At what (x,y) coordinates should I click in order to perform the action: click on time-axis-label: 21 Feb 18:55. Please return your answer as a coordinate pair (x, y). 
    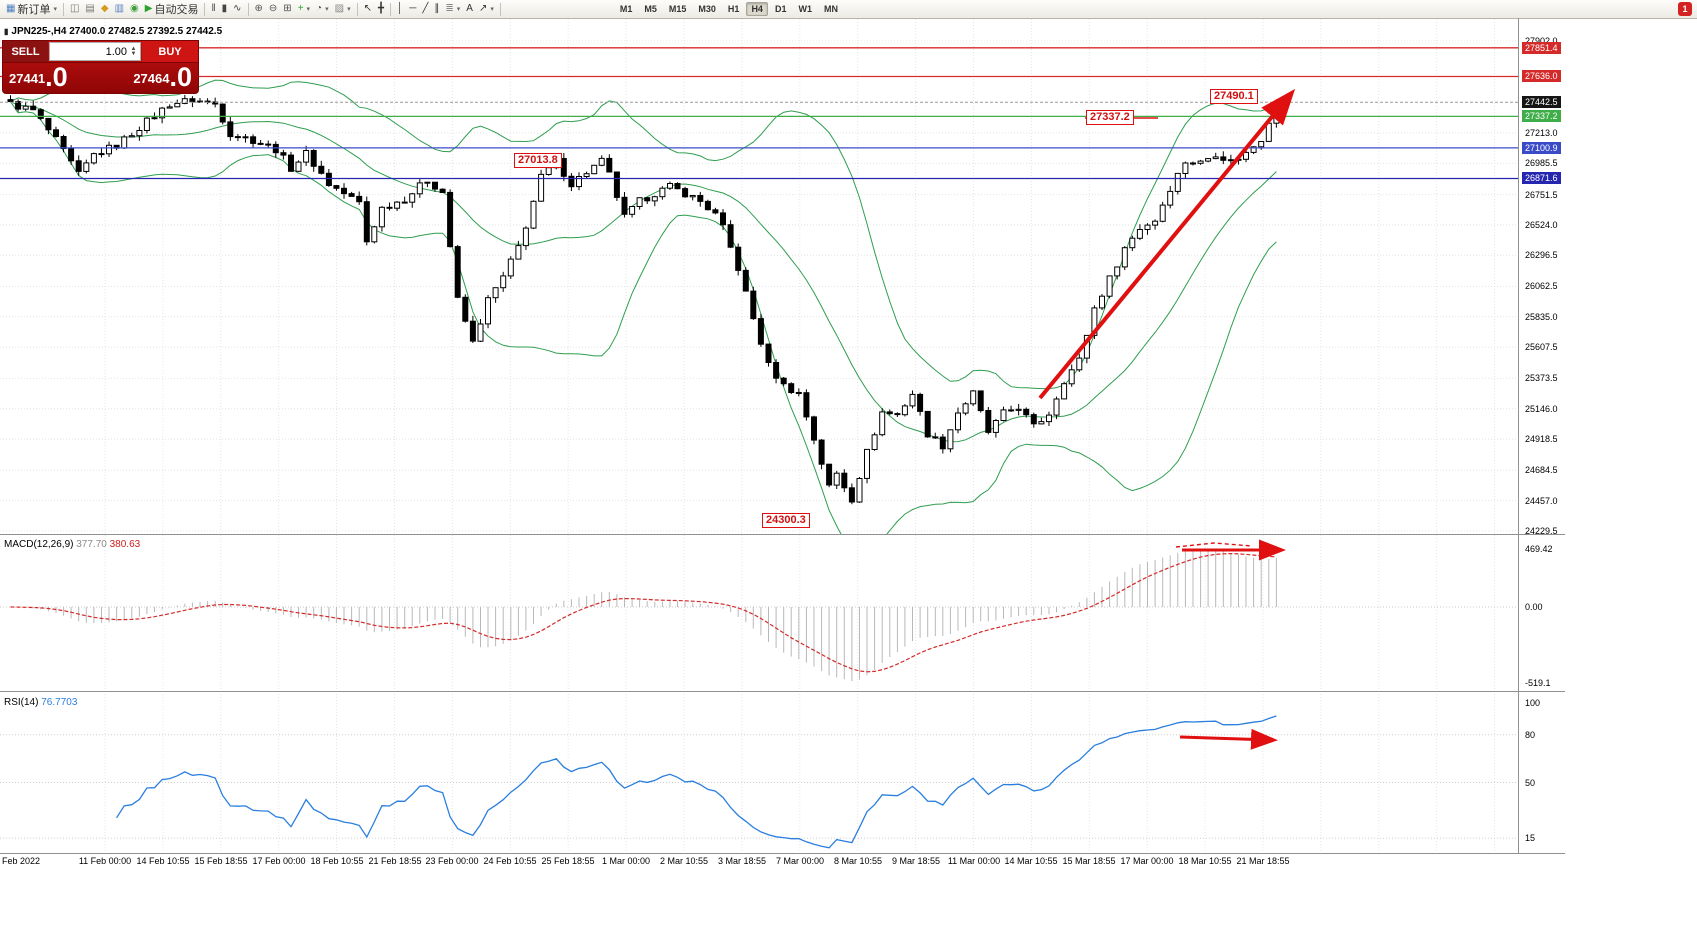
    Looking at the image, I should click on (395, 861).